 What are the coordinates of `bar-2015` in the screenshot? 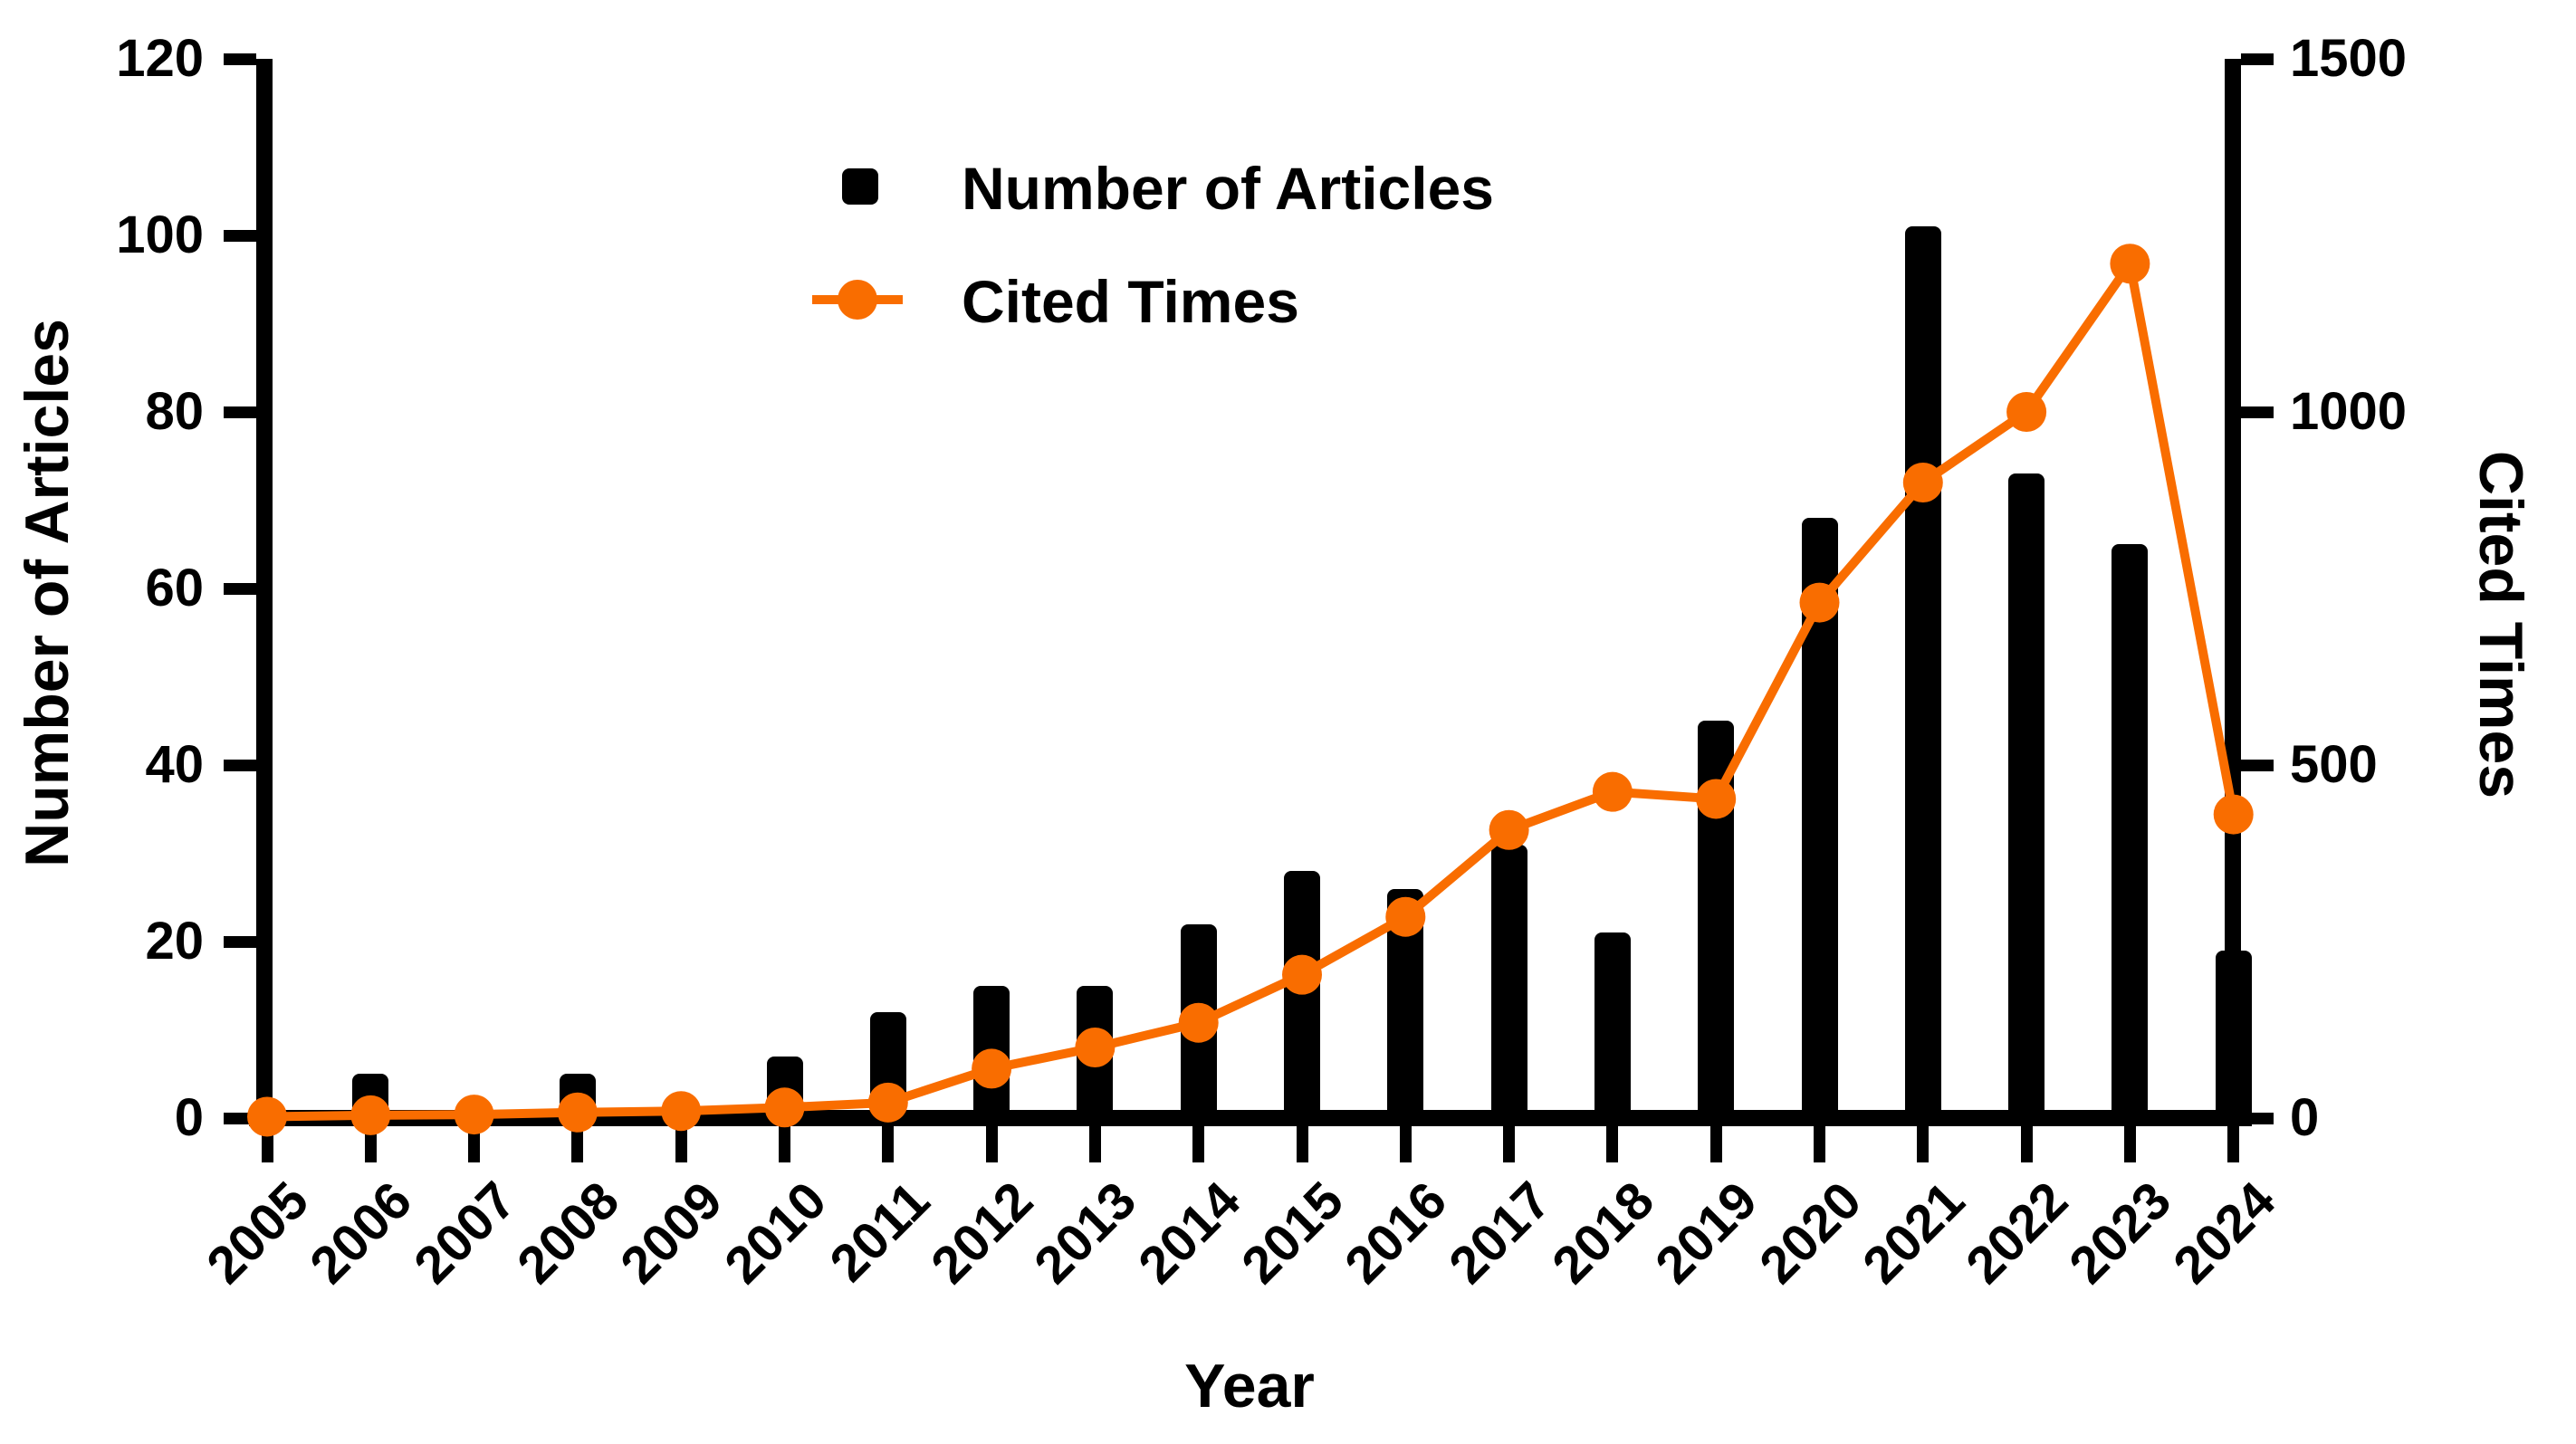 It's located at (1302, 998).